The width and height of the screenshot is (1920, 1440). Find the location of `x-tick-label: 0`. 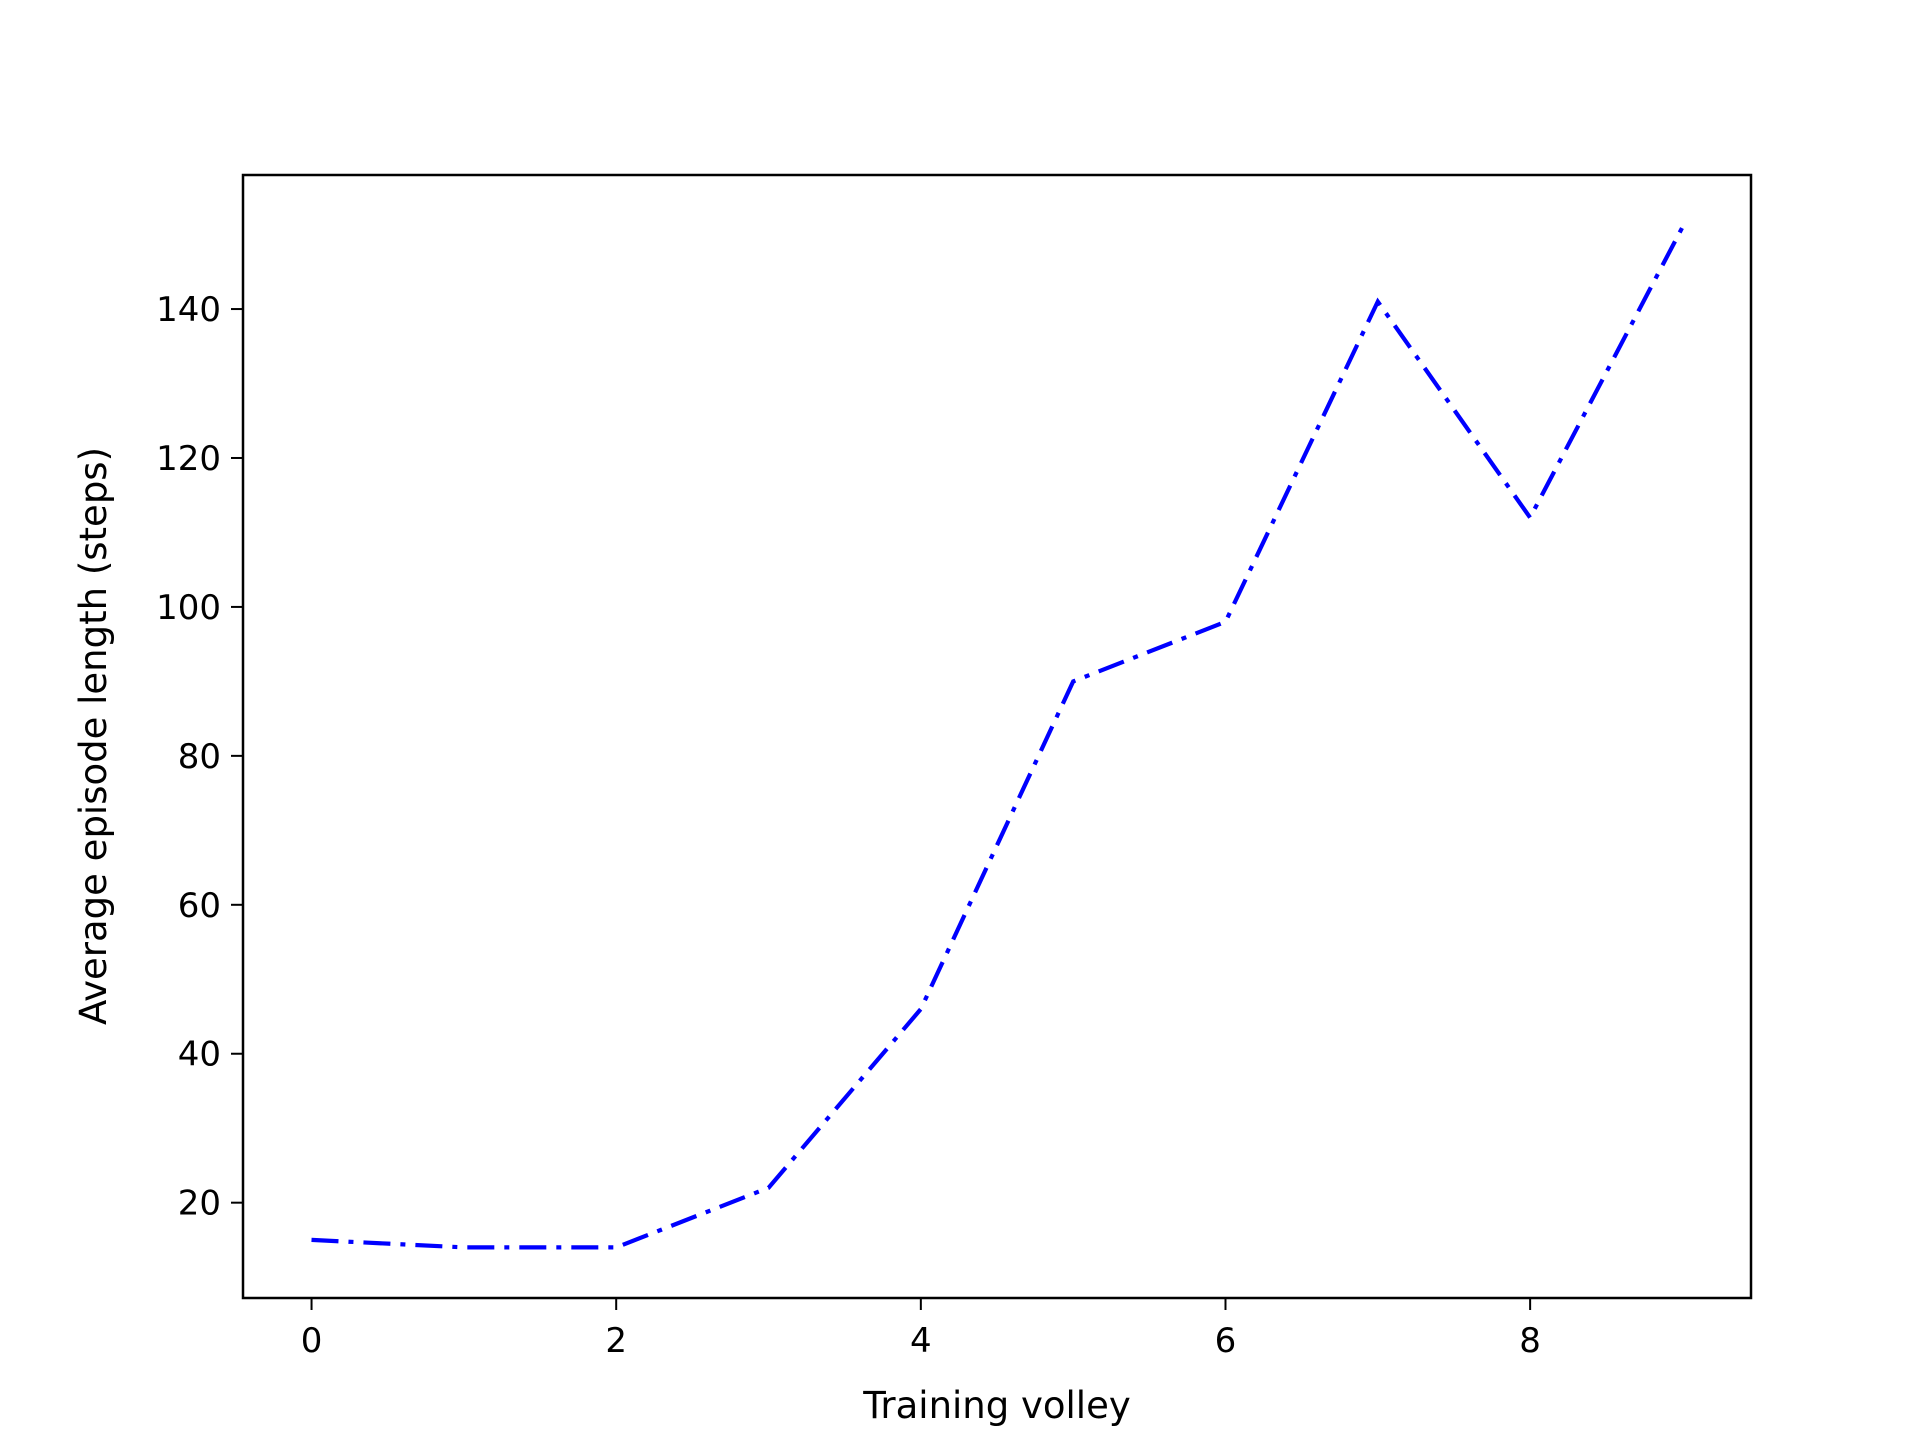

x-tick-label: 0 is located at coordinates (312, 1341).